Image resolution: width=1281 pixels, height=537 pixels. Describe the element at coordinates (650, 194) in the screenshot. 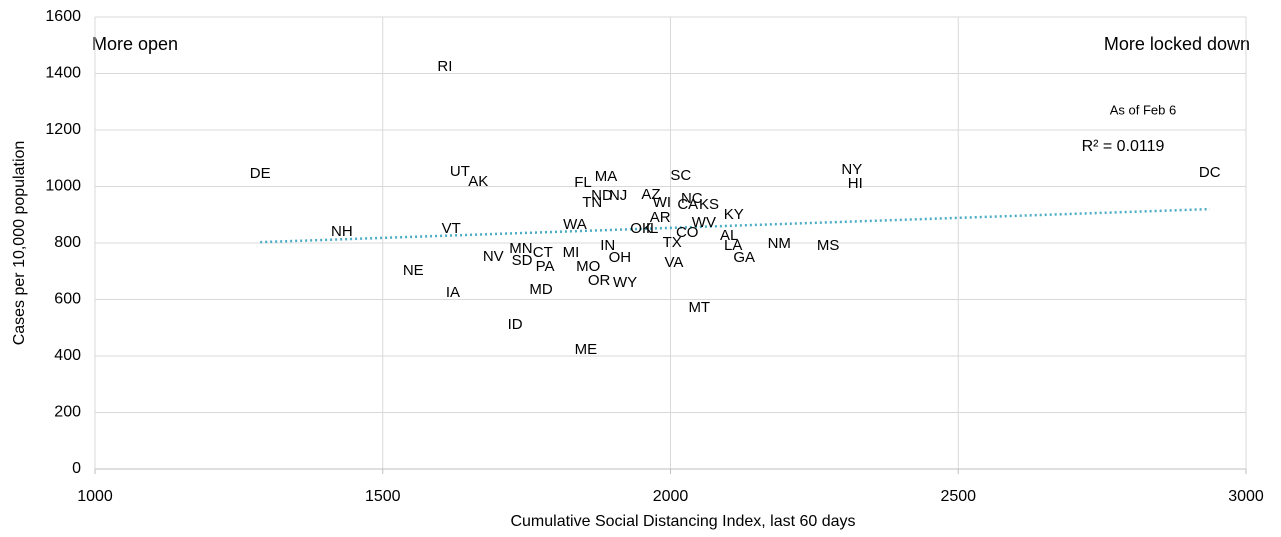

I see `point-label: AZ` at that location.